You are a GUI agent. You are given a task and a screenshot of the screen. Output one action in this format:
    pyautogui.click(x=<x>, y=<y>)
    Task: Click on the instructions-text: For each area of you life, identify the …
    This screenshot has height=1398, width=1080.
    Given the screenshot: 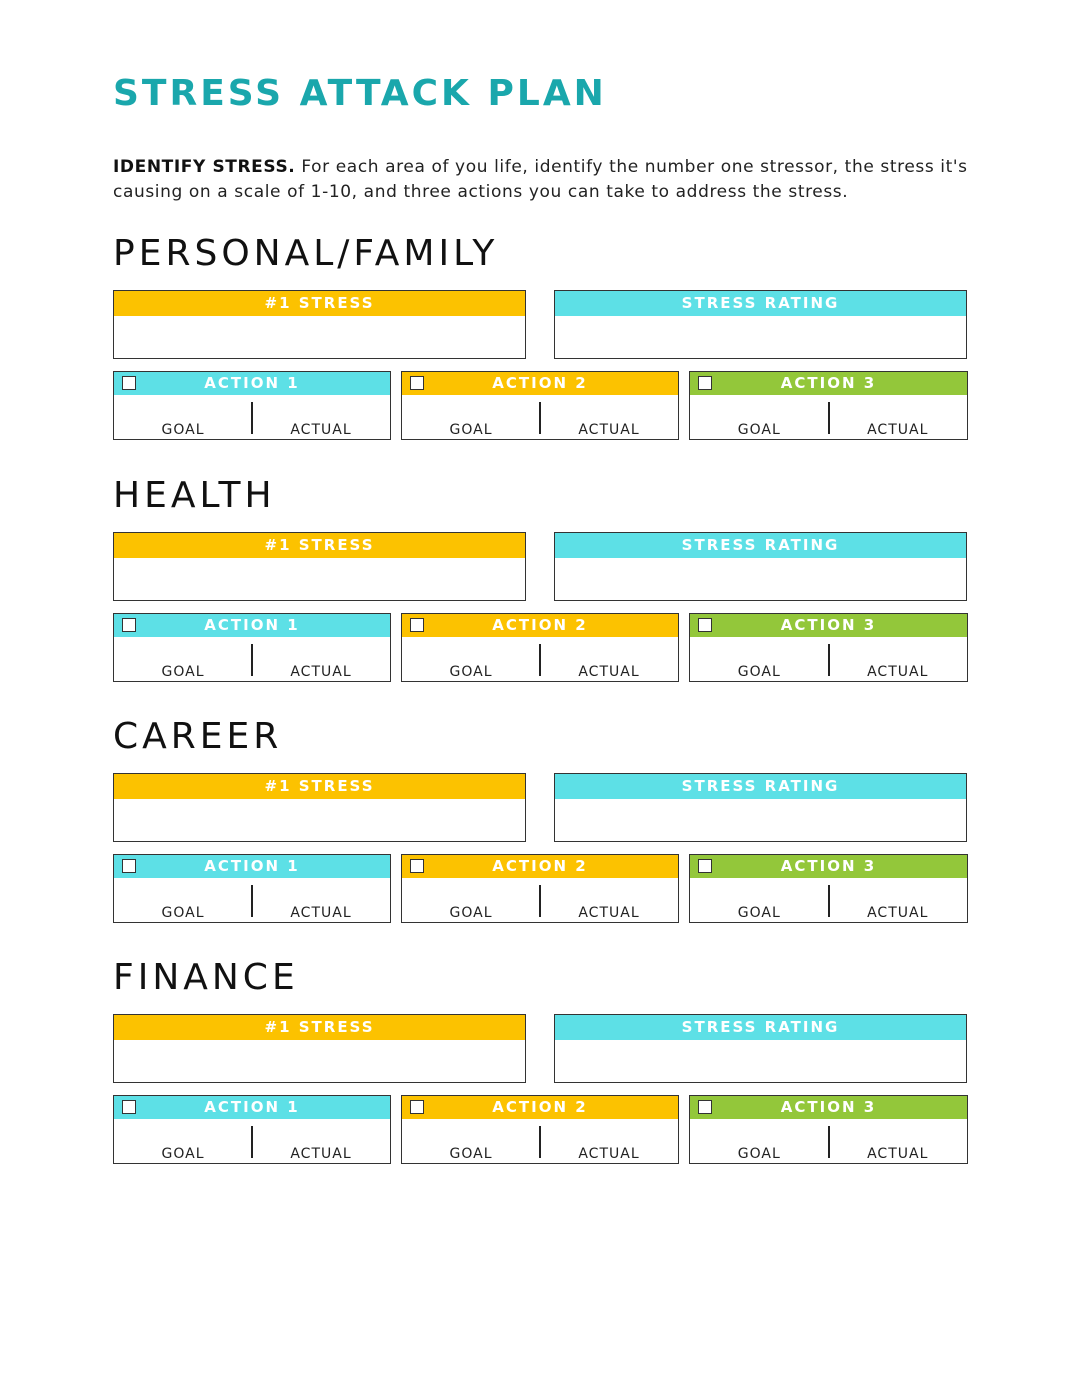 What is the action you would take?
    pyautogui.click(x=540, y=179)
    